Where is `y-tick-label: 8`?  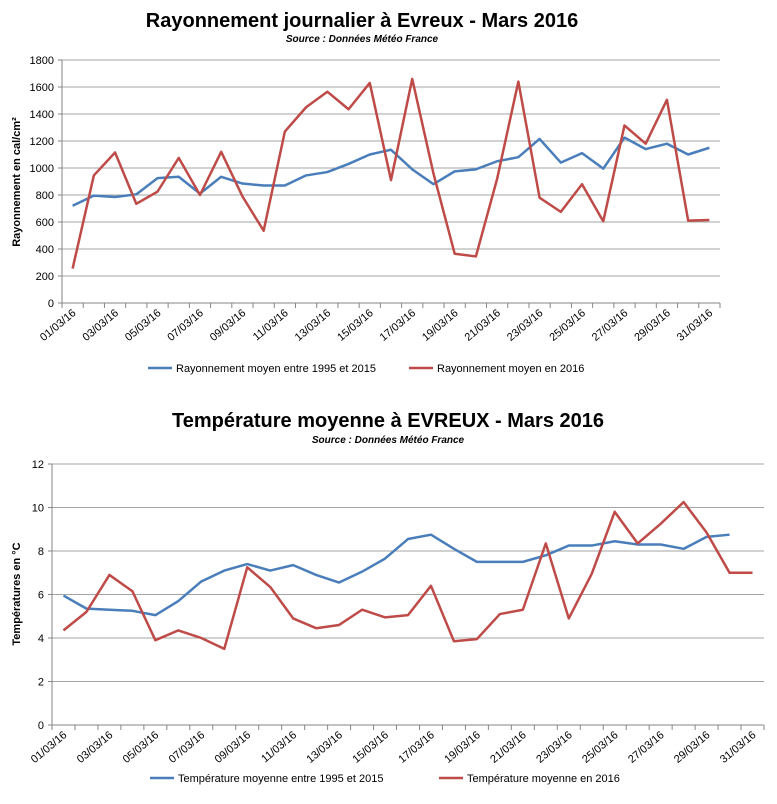 y-tick-label: 8 is located at coordinates (41, 552).